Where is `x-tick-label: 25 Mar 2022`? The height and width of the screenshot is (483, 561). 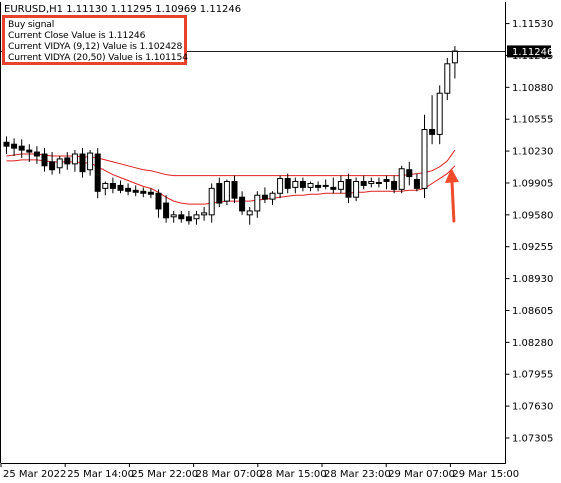
x-tick-label: 25 Mar 2022 is located at coordinates (34, 474).